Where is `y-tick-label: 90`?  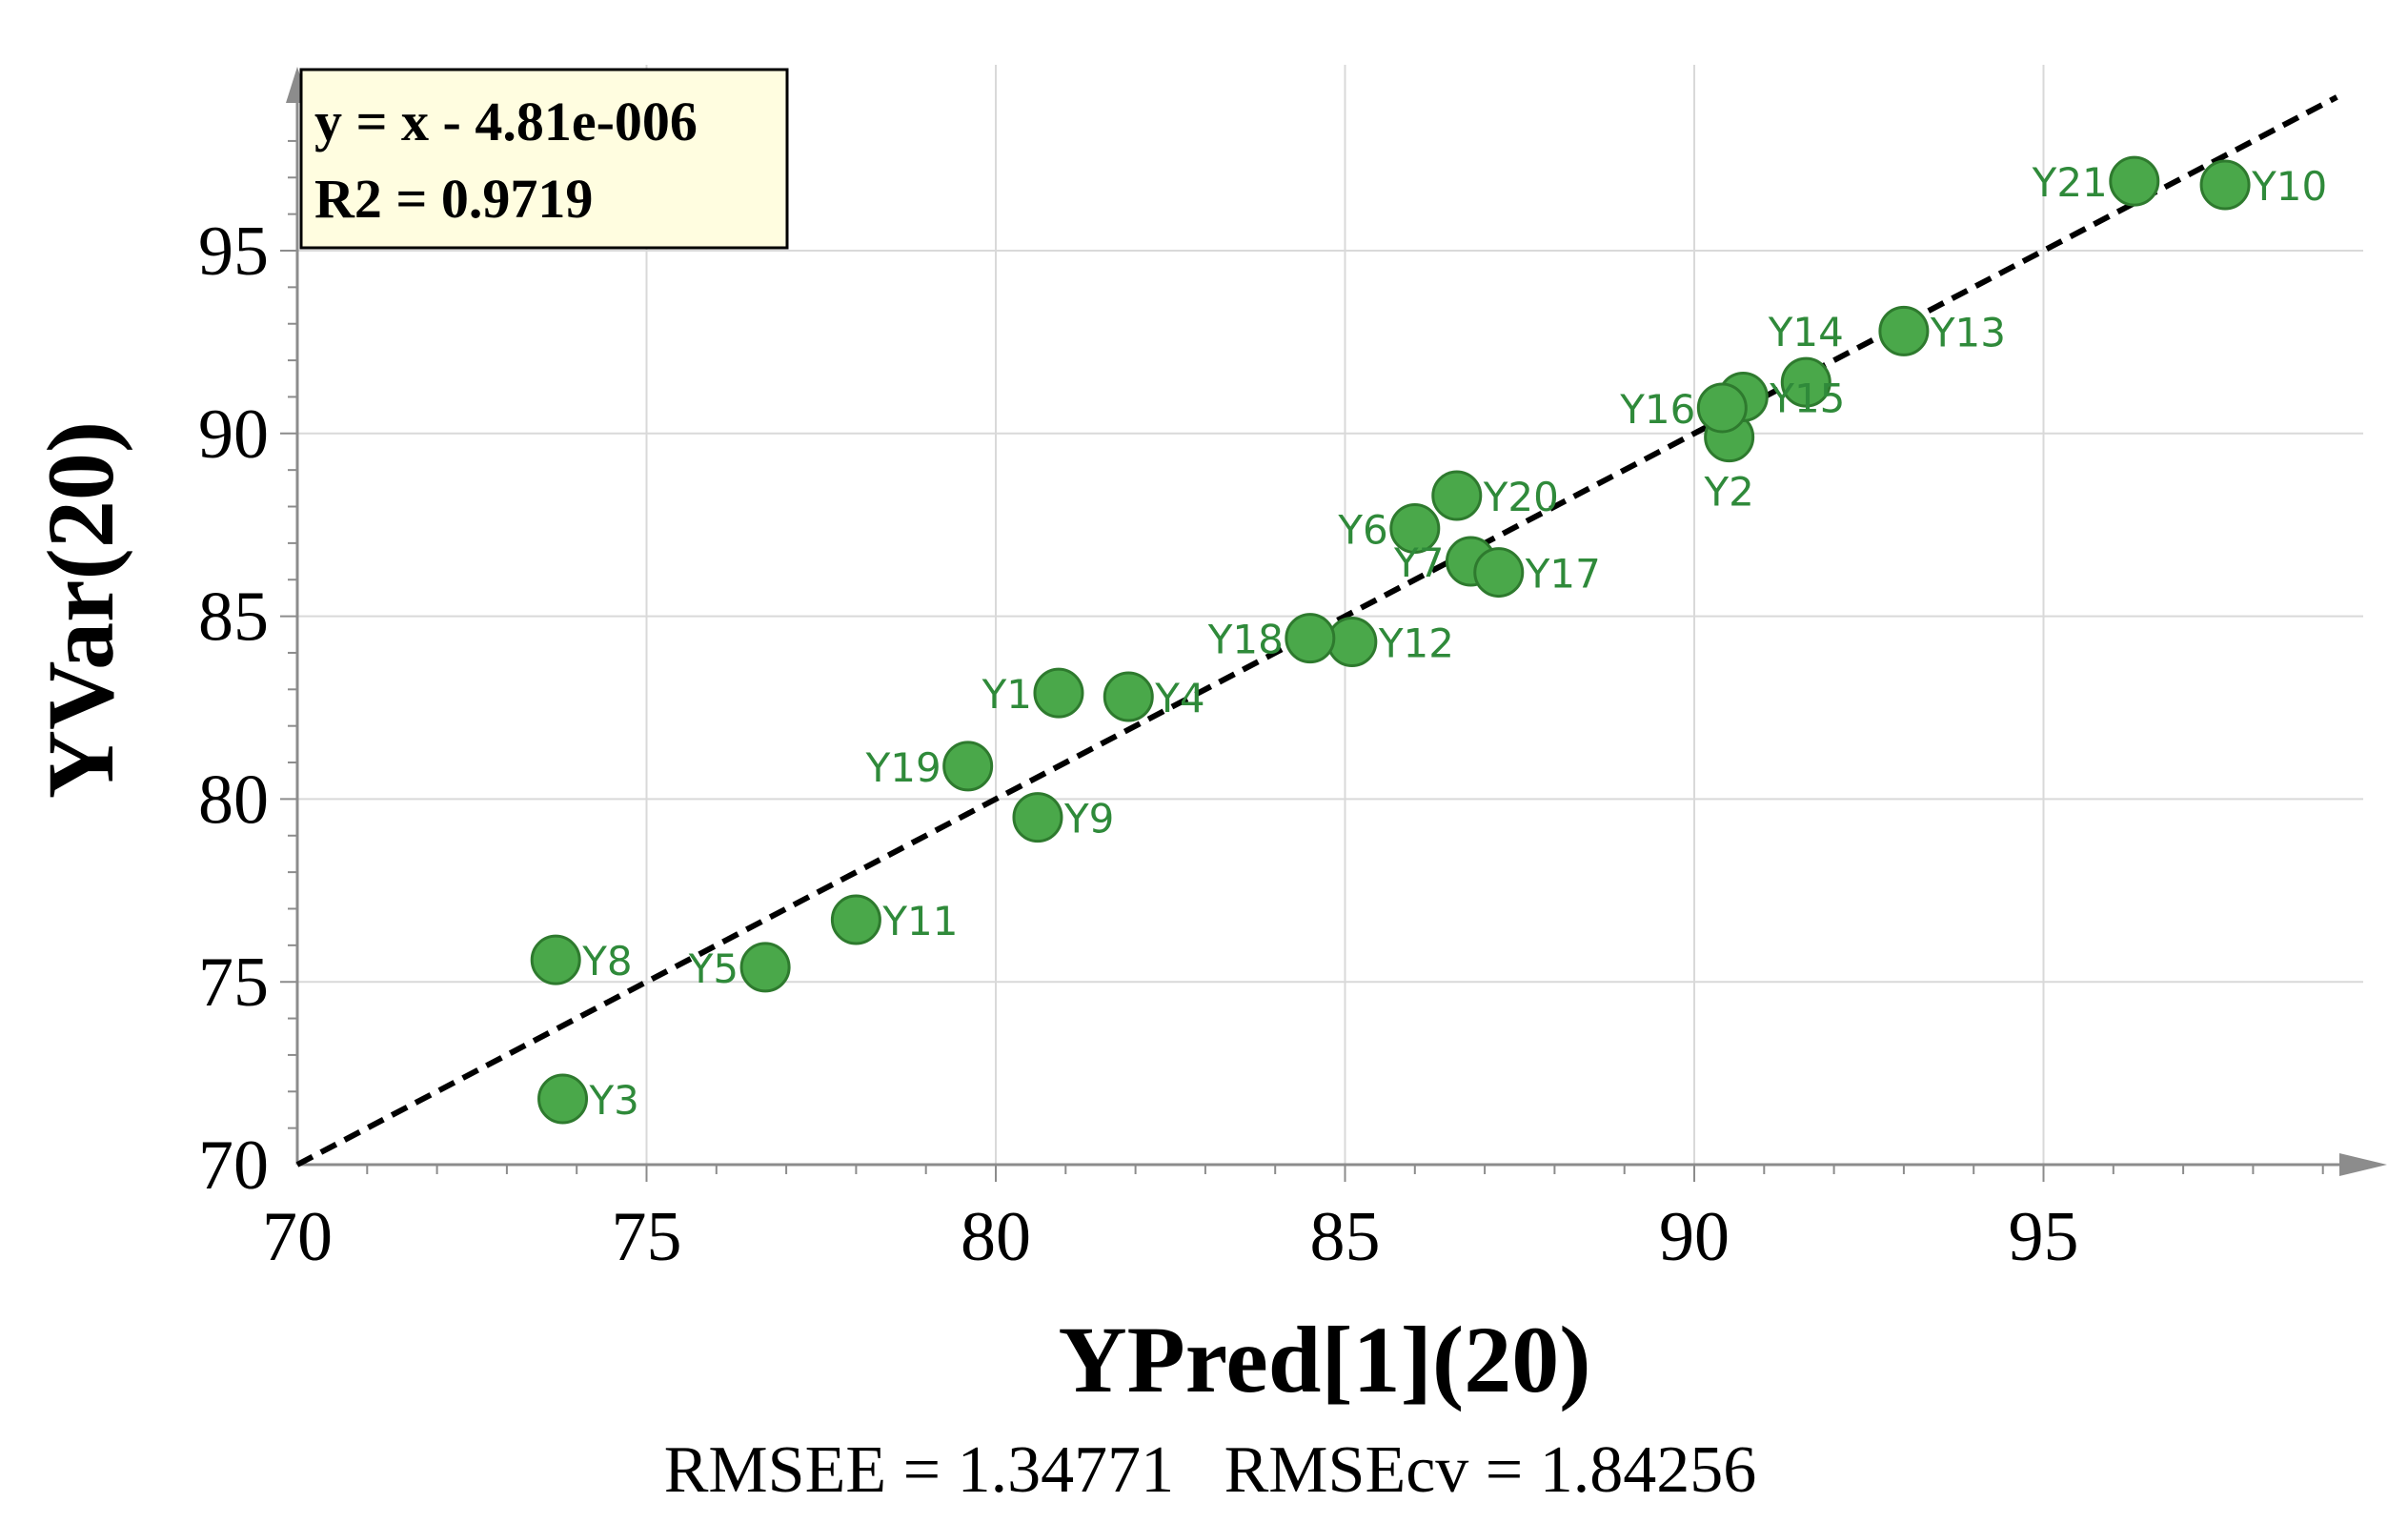
y-tick-label: 90 is located at coordinates (234, 435).